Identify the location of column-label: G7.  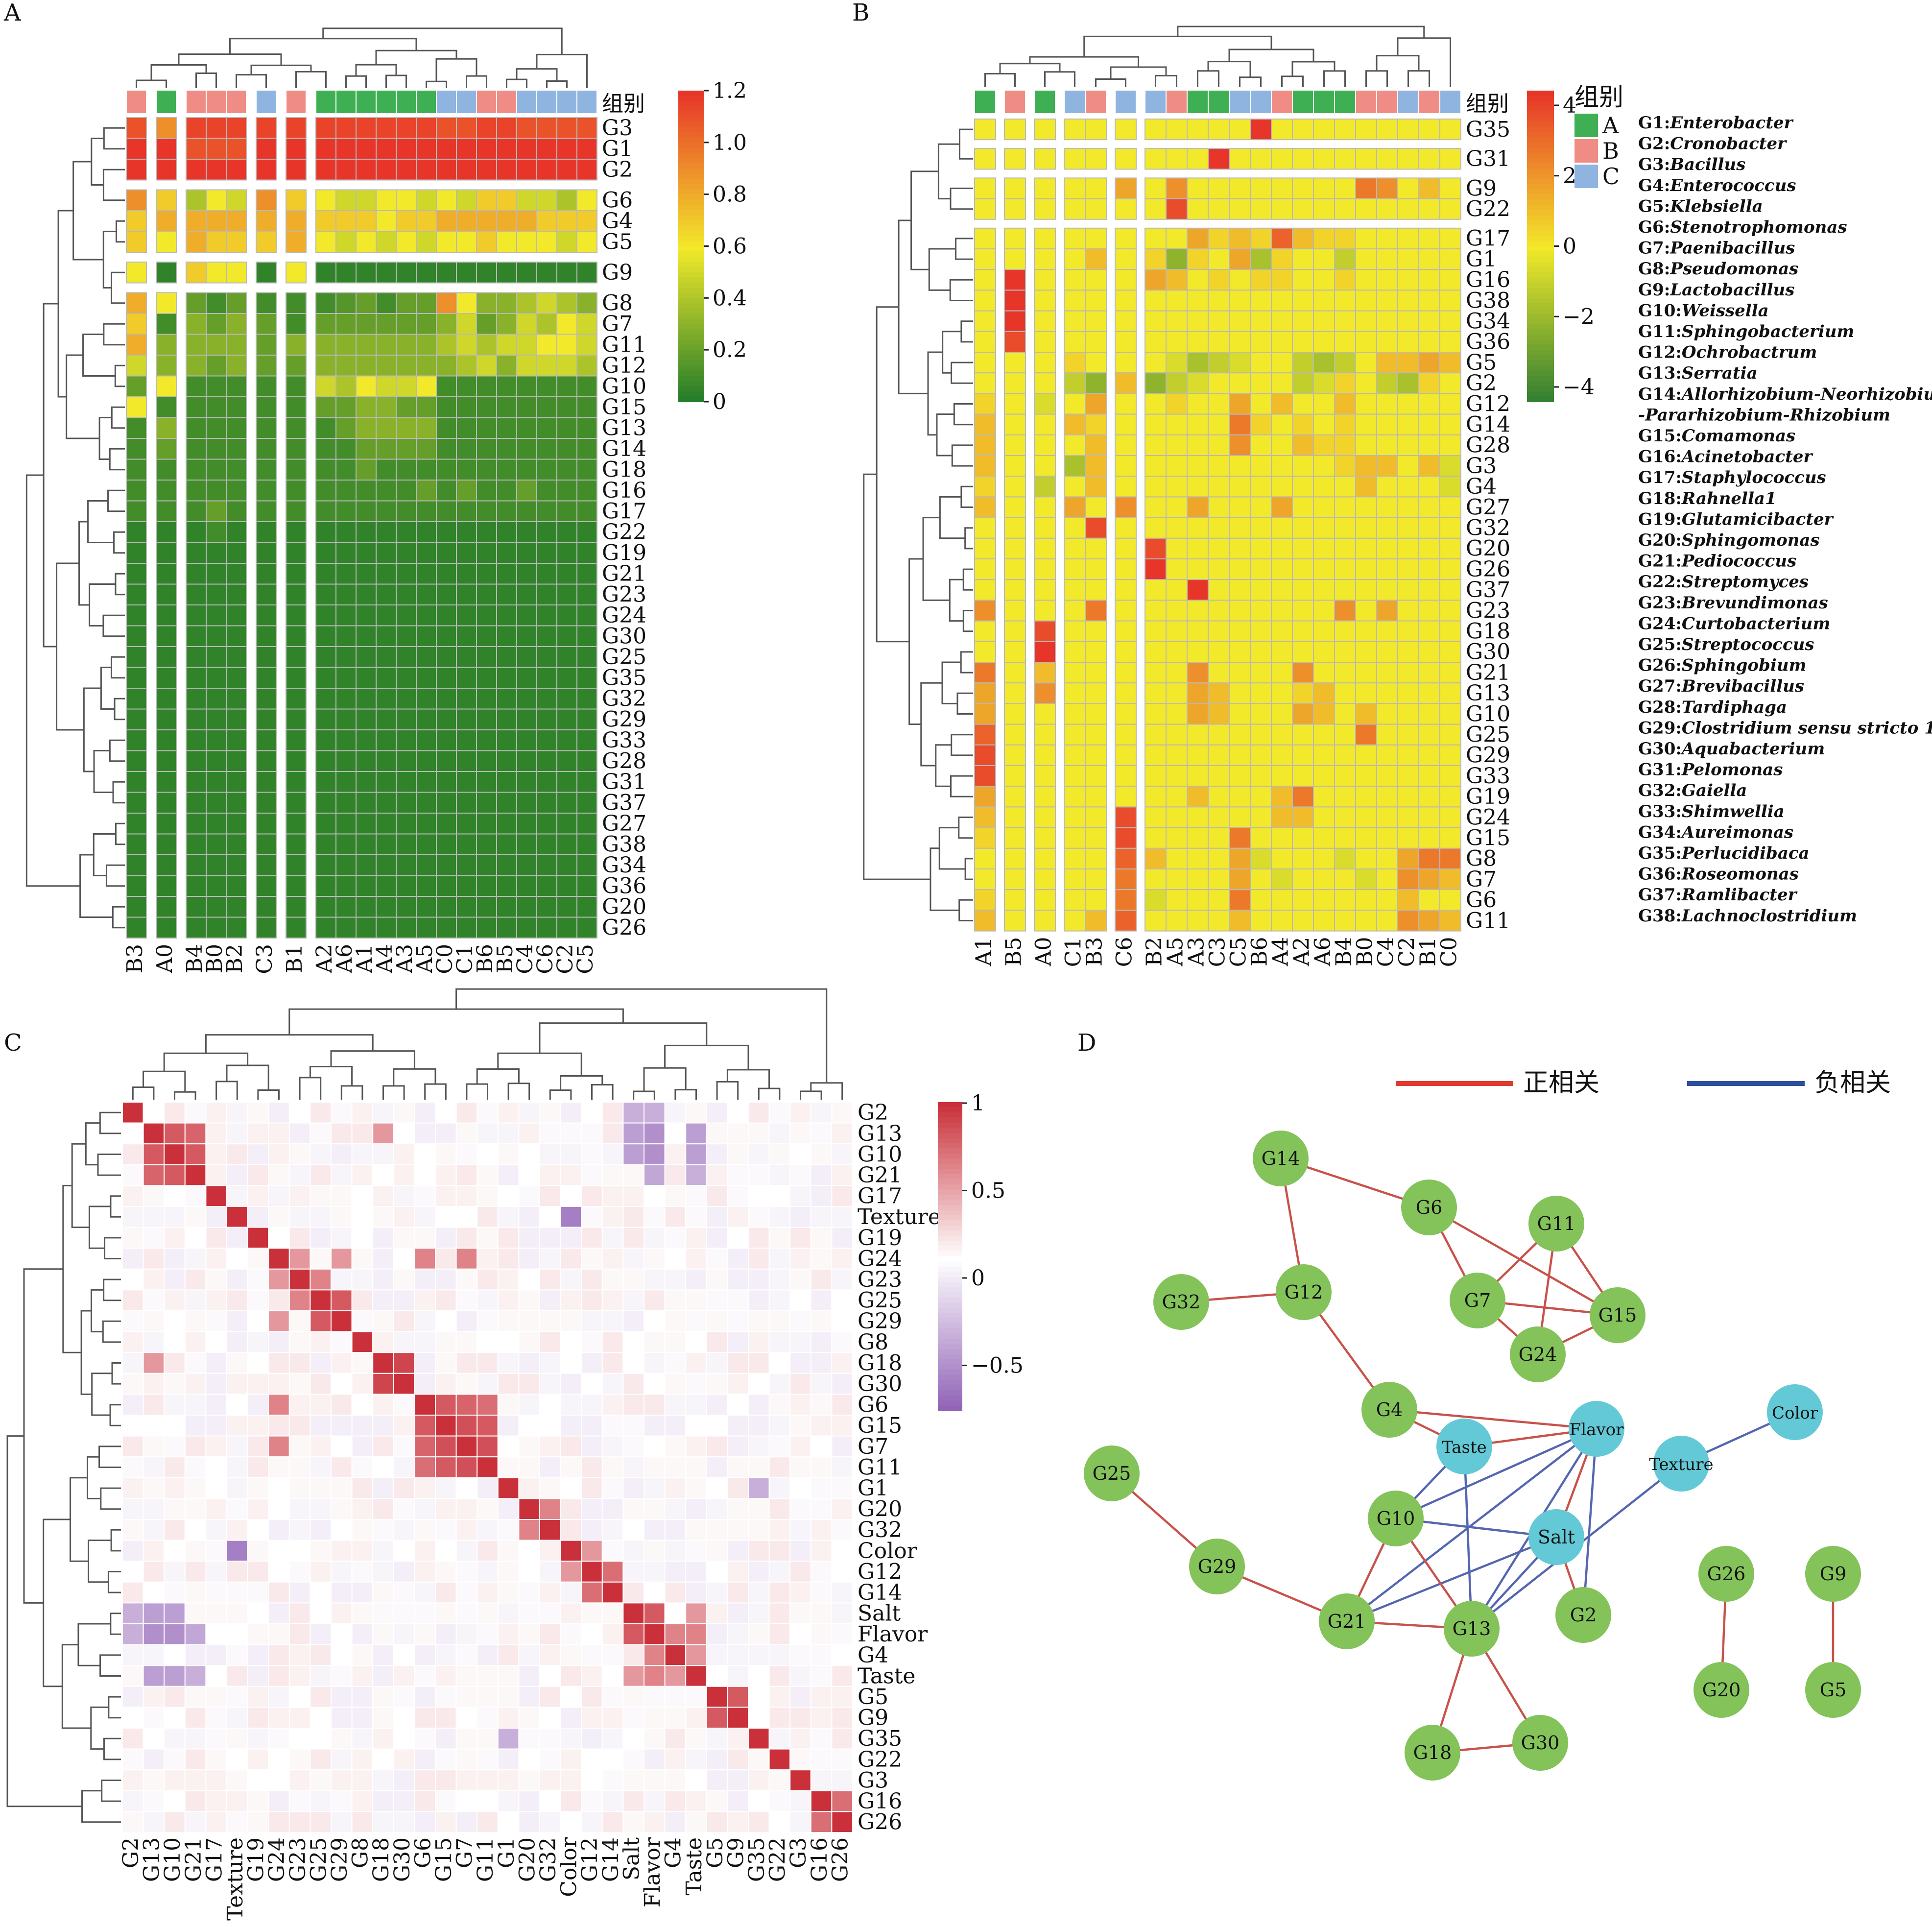
(465, 1852).